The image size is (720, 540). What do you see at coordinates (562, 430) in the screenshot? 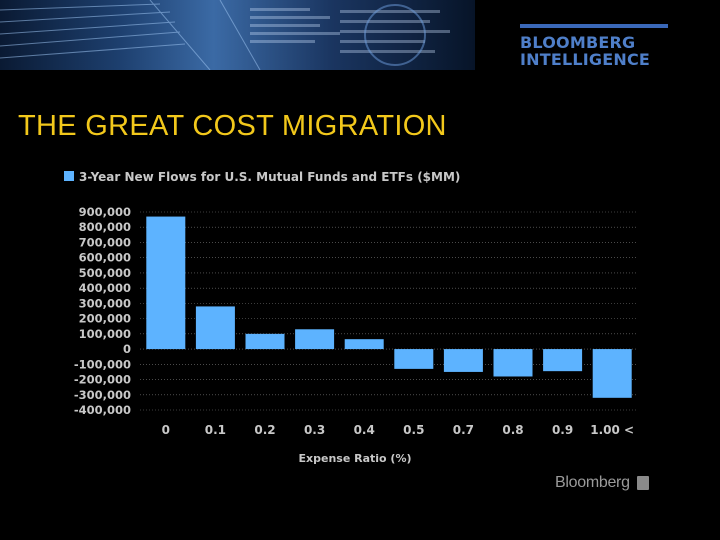
I see `x-tick-label: 0.9` at bounding box center [562, 430].